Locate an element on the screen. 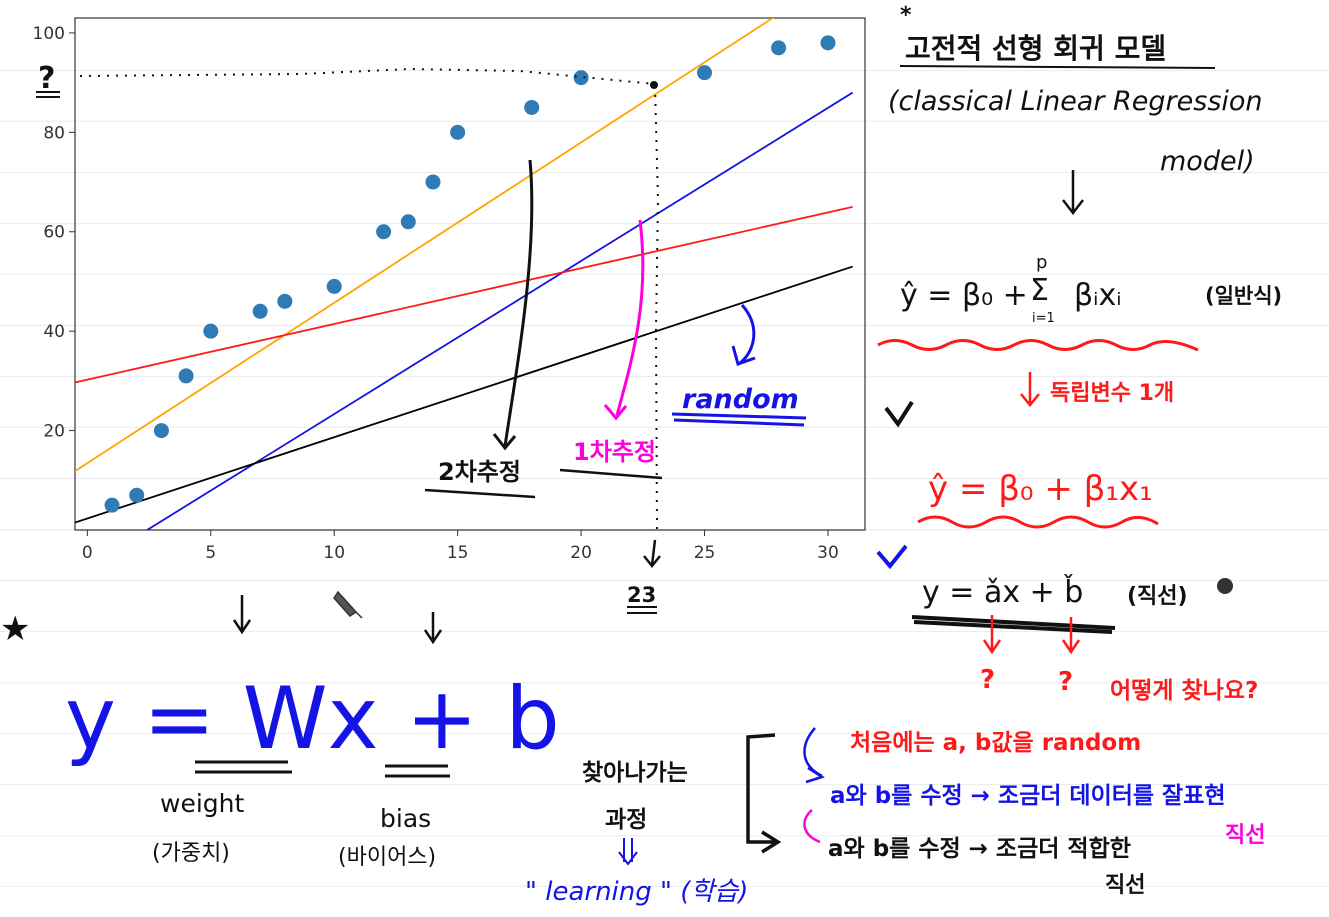 The width and height of the screenshot is (1329, 917). step-2-tail: 직선 is located at coordinates (1245, 835).